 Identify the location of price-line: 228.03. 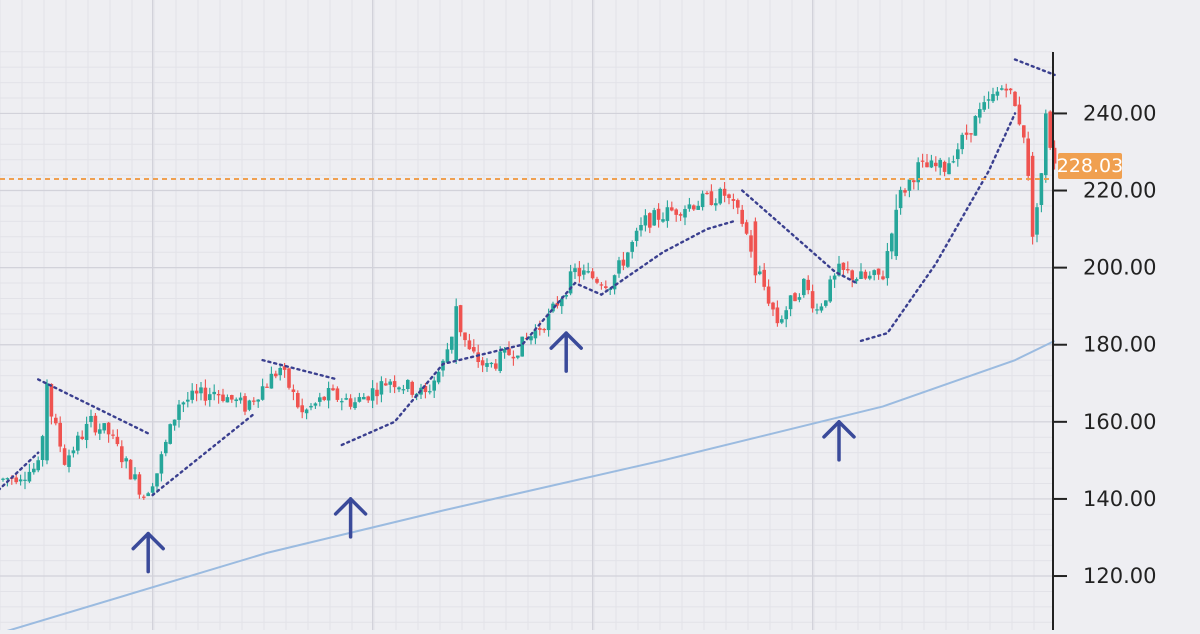
(561, 166).